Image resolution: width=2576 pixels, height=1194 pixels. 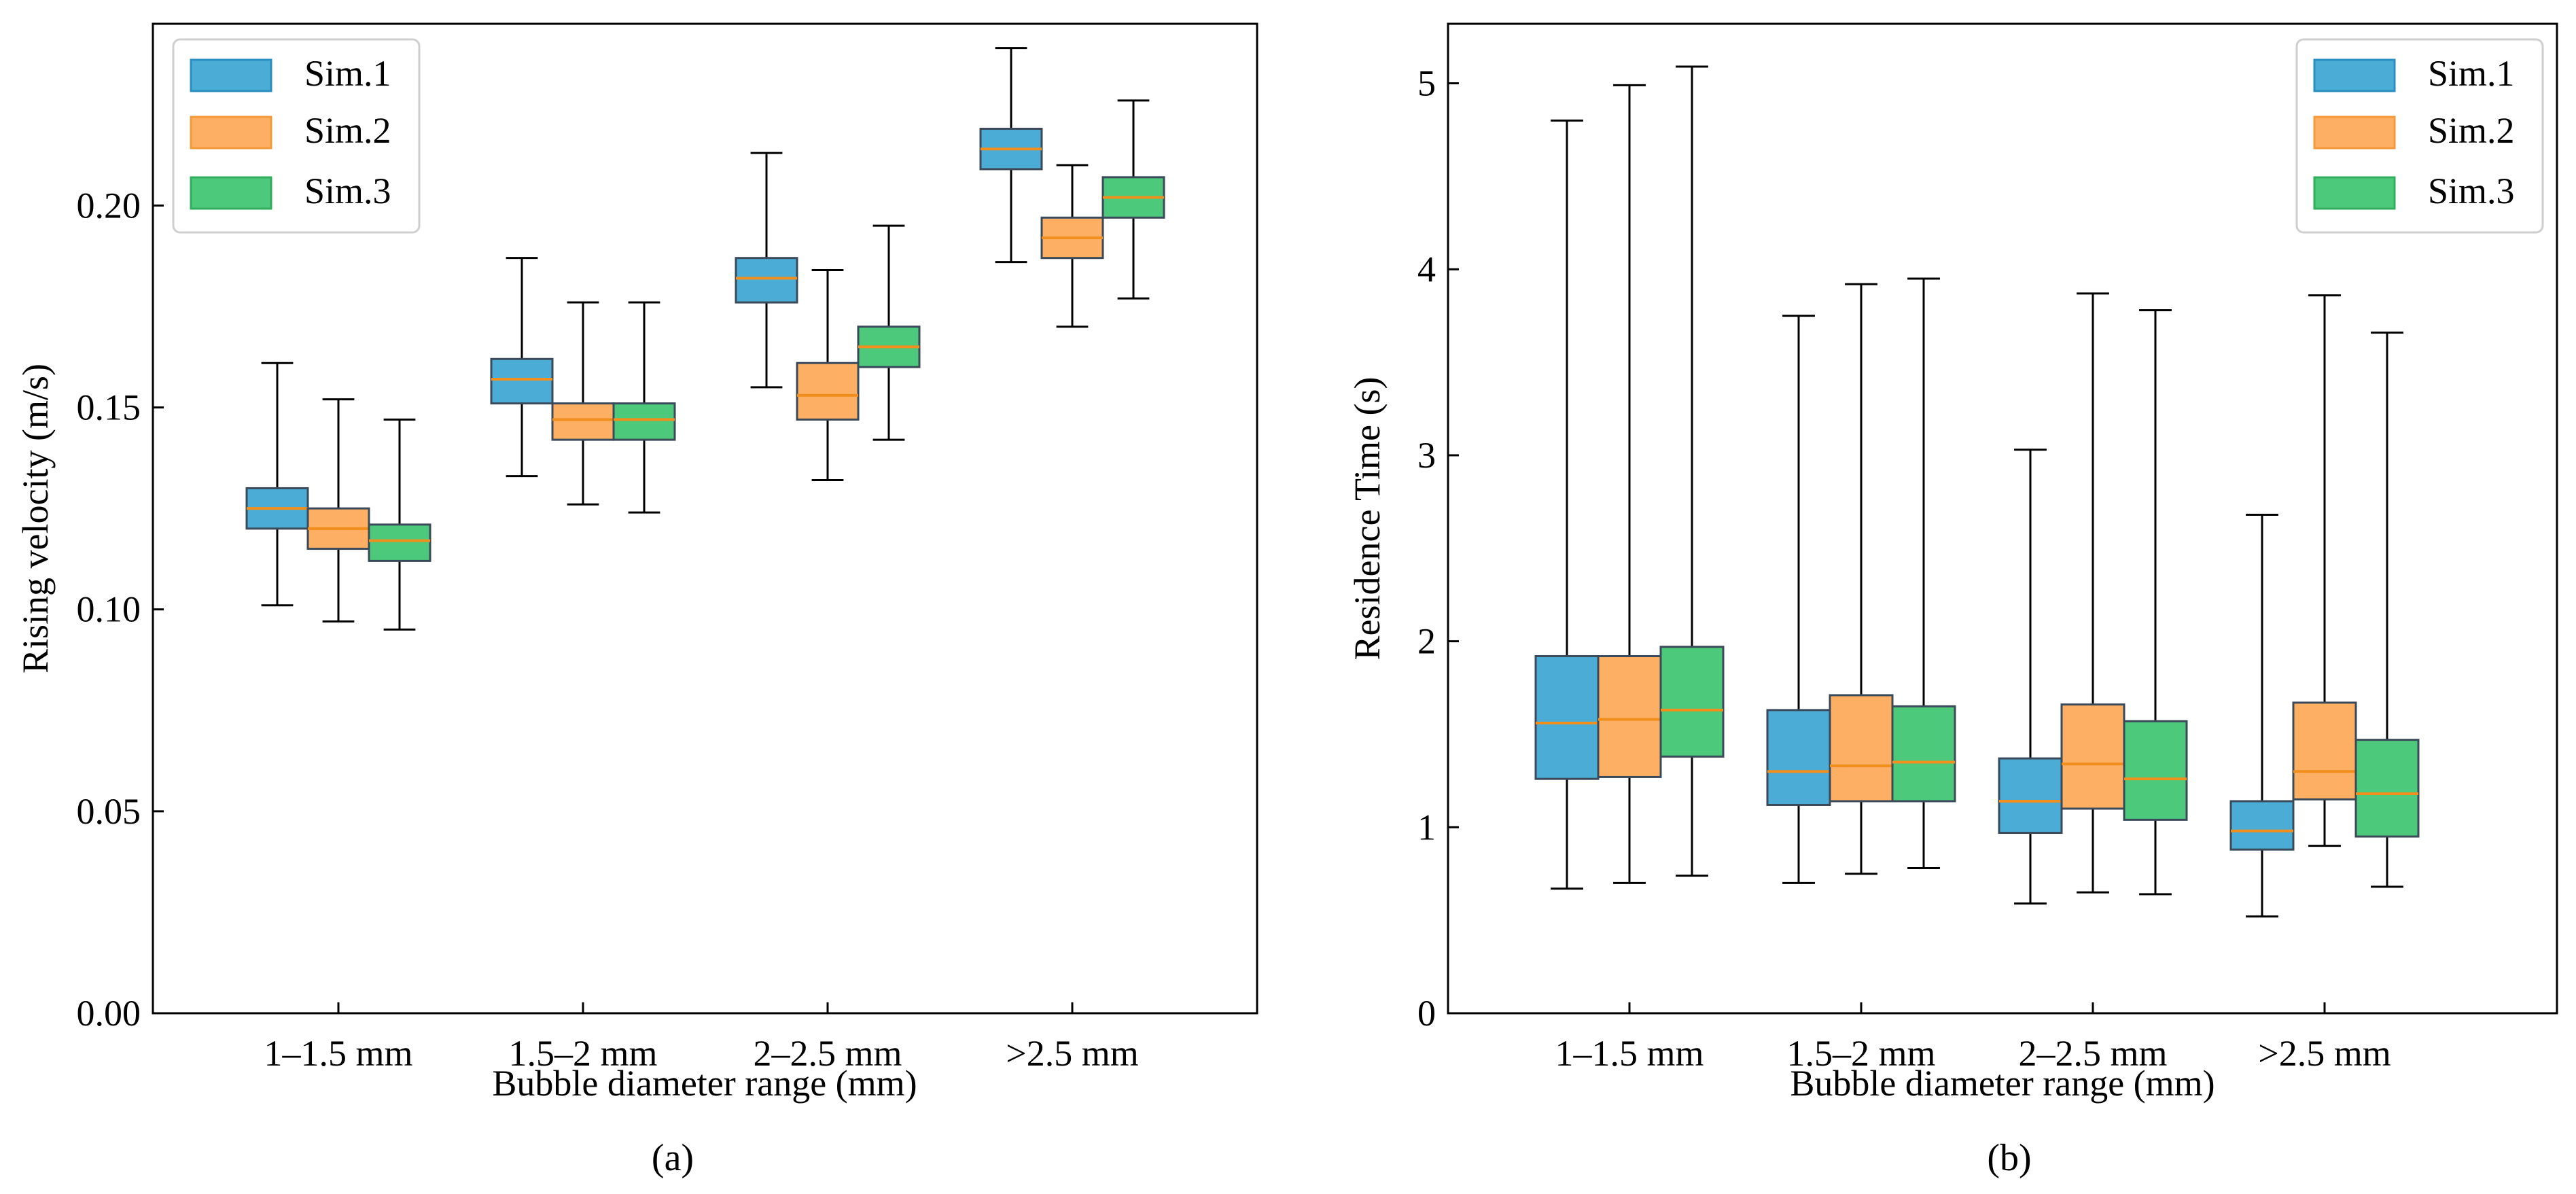 I want to click on panel-a-y-ticks: 0.00 0.05 0.10 0.15 0.20, so click(x=120, y=609).